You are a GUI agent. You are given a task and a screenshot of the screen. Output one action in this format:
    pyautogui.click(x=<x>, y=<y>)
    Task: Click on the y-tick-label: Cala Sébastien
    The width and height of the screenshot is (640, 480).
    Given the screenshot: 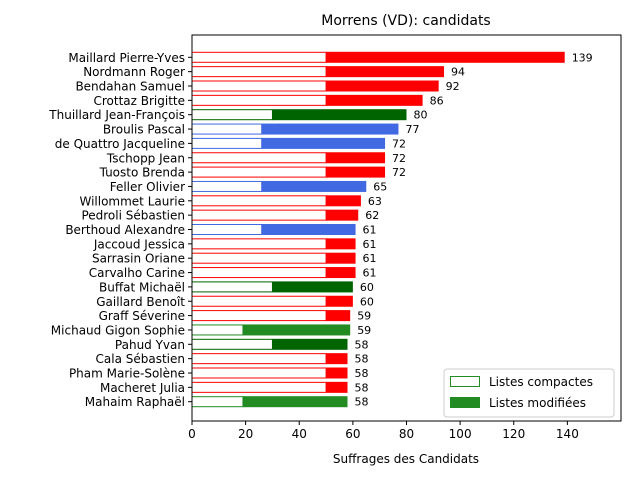 What is the action you would take?
    pyautogui.click(x=140, y=359)
    